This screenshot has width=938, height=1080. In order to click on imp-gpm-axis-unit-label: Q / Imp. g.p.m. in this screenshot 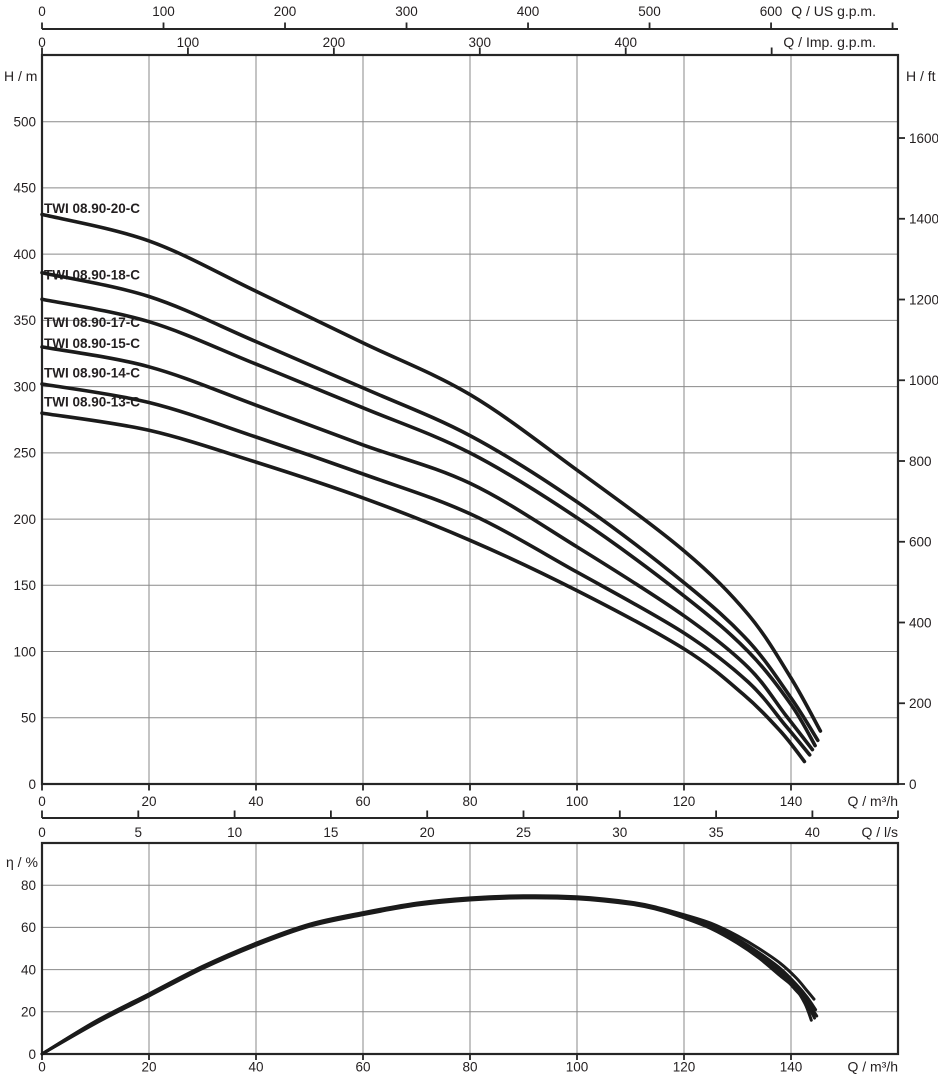, I will do `click(829, 42)`.